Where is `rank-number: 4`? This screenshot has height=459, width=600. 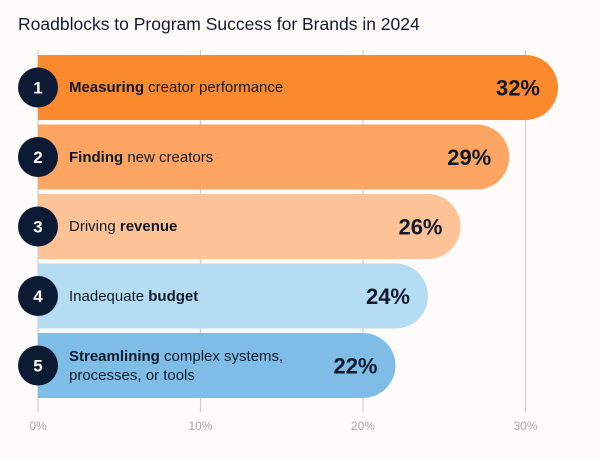
rank-number: 4 is located at coordinates (38, 296).